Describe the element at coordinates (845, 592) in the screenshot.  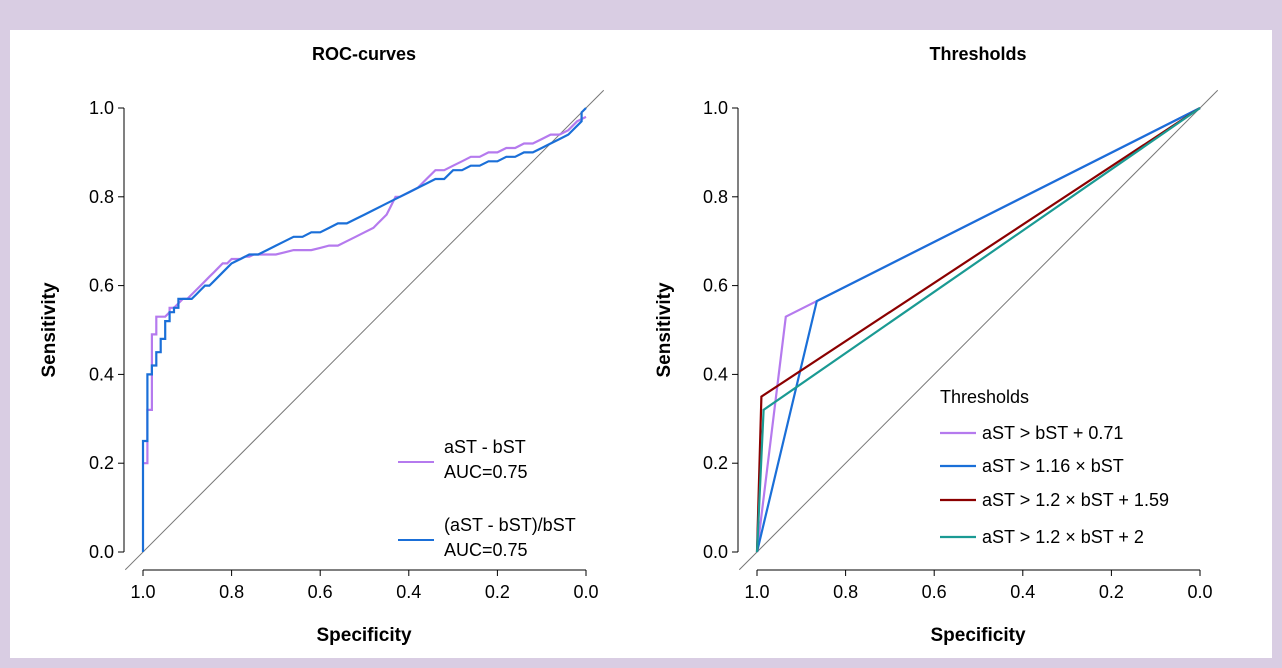
I see `thr-x-tick-label: 0.8` at that location.